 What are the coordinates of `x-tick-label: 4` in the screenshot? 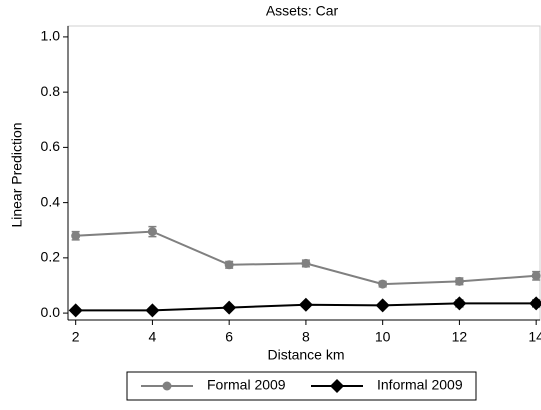 It's located at (153, 337).